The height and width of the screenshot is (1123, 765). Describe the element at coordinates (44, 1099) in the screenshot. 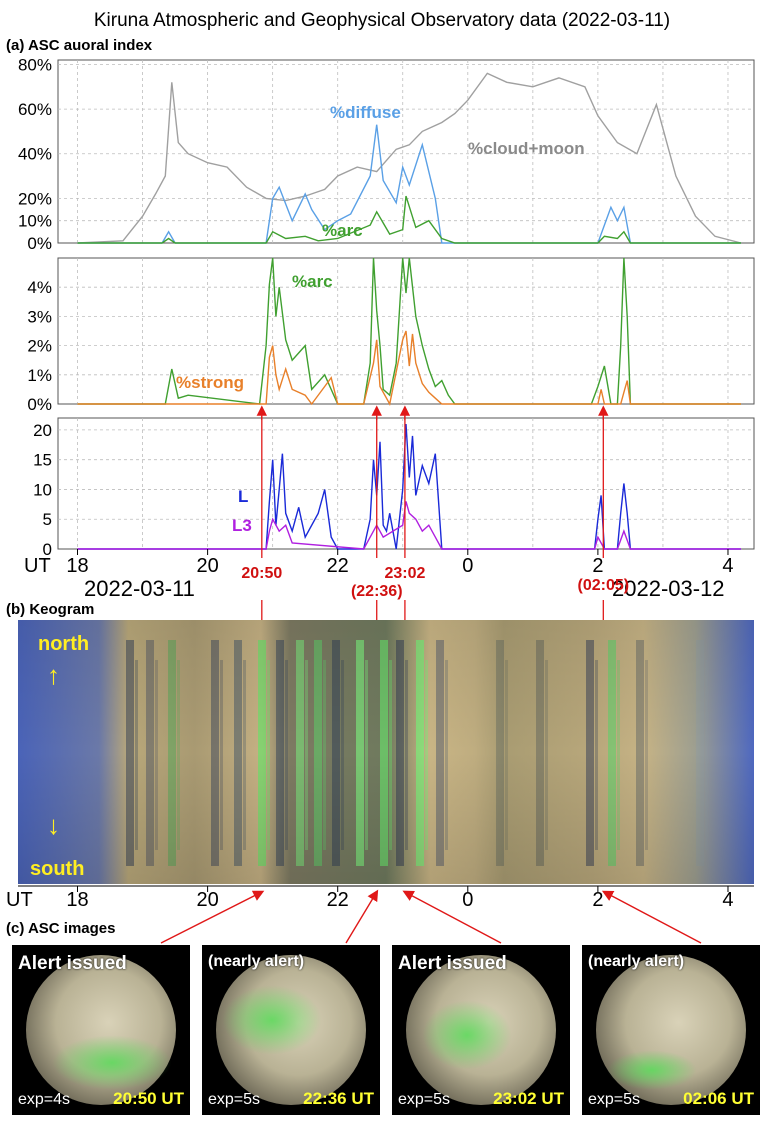

I see `asc-image-1-exposure: exp=4s` at that location.